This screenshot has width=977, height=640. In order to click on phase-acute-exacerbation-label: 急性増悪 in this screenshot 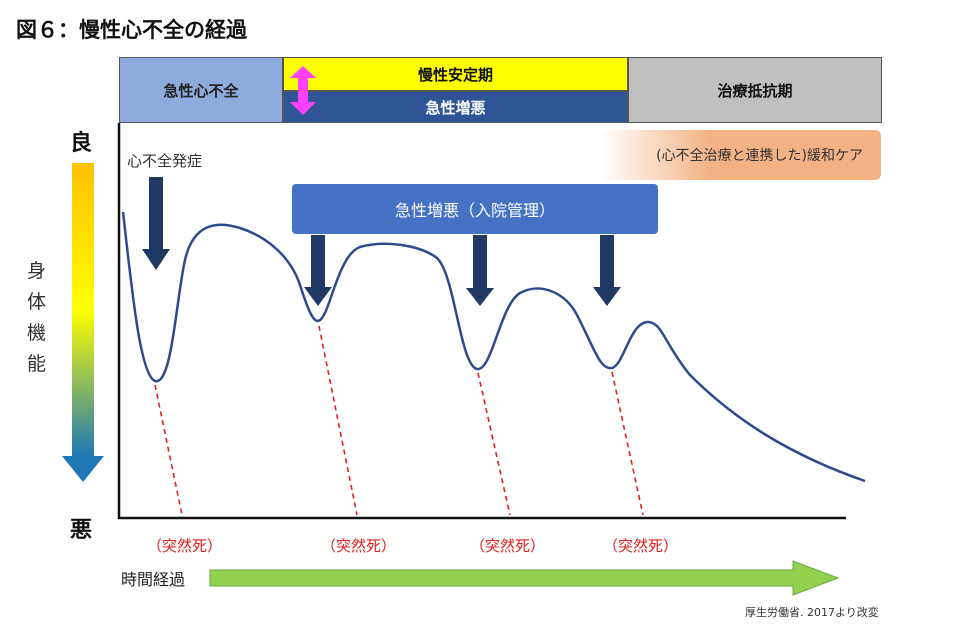, I will do `click(455, 107)`.